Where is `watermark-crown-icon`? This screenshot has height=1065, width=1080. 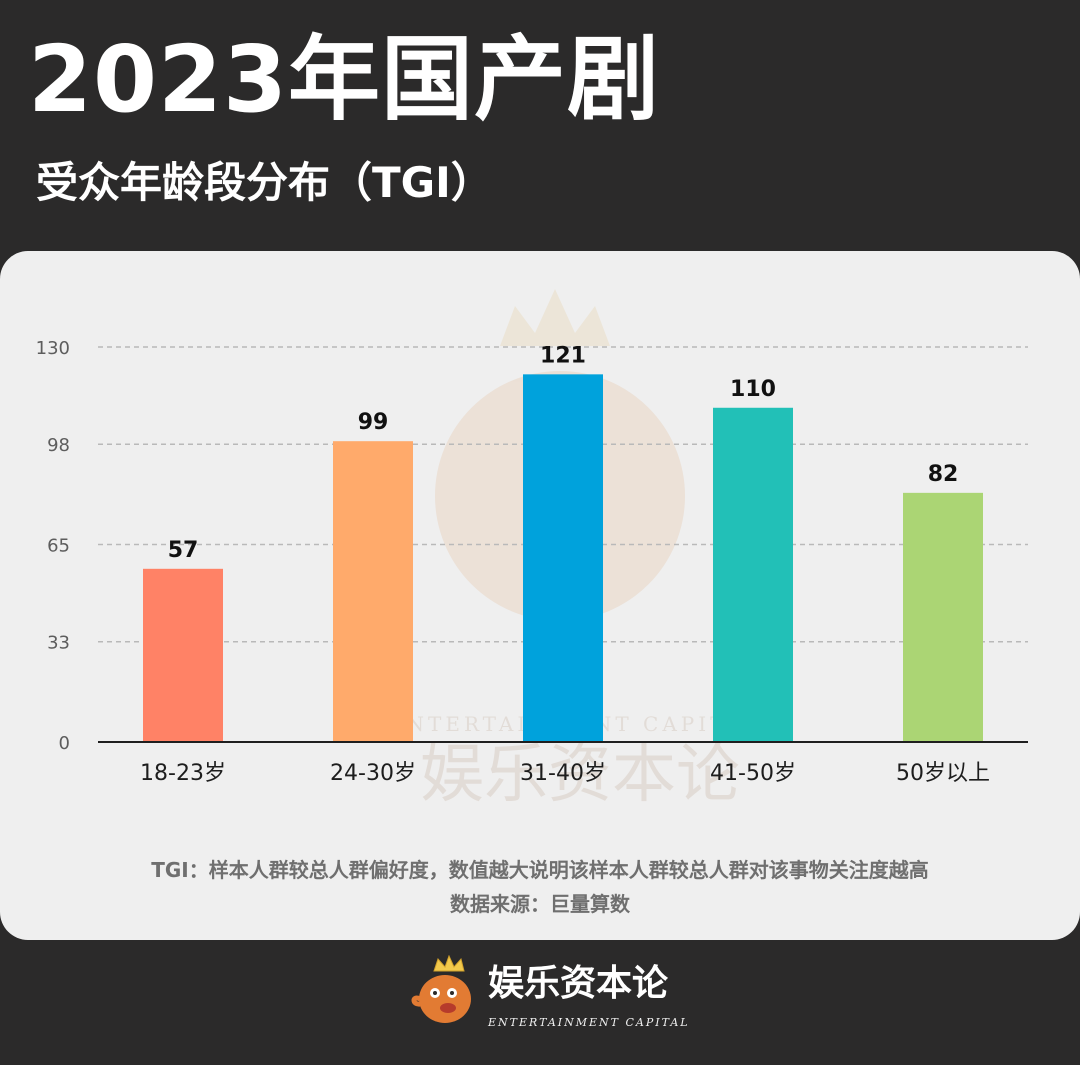 watermark-crown-icon is located at coordinates (555, 317).